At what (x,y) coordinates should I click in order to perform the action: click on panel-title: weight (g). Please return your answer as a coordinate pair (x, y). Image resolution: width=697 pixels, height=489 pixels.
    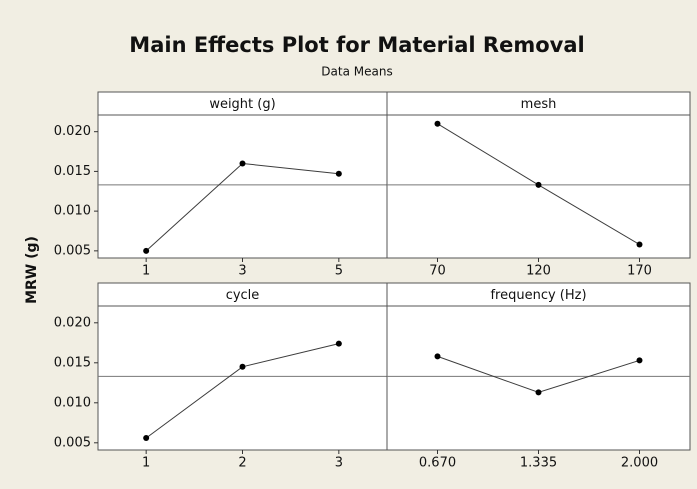
    Looking at the image, I should click on (242, 104).